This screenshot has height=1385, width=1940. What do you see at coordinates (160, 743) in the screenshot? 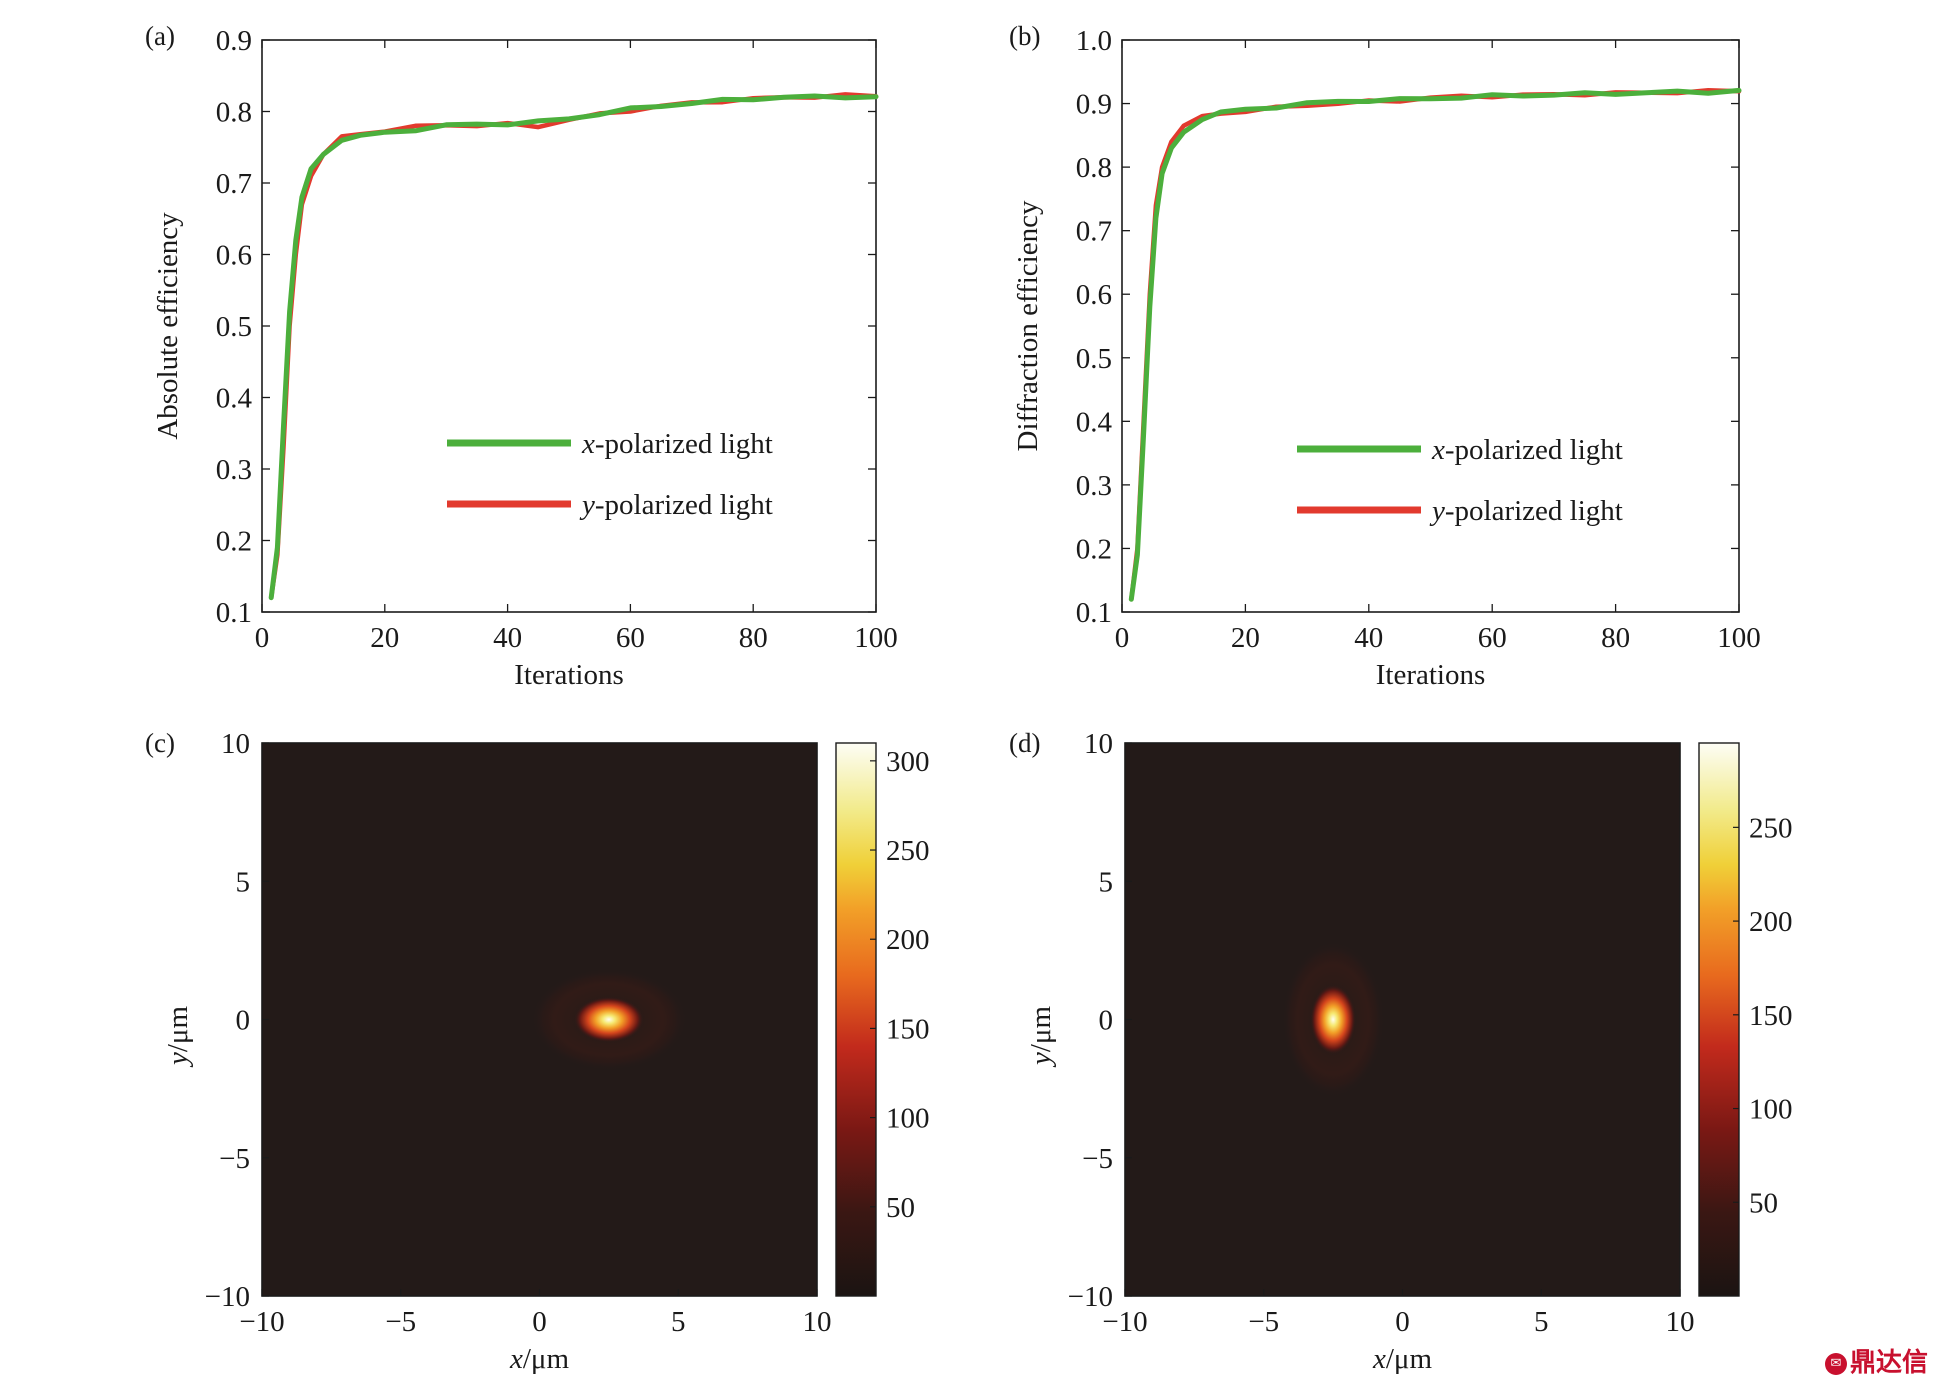
I see `panel-label: (c)` at bounding box center [160, 743].